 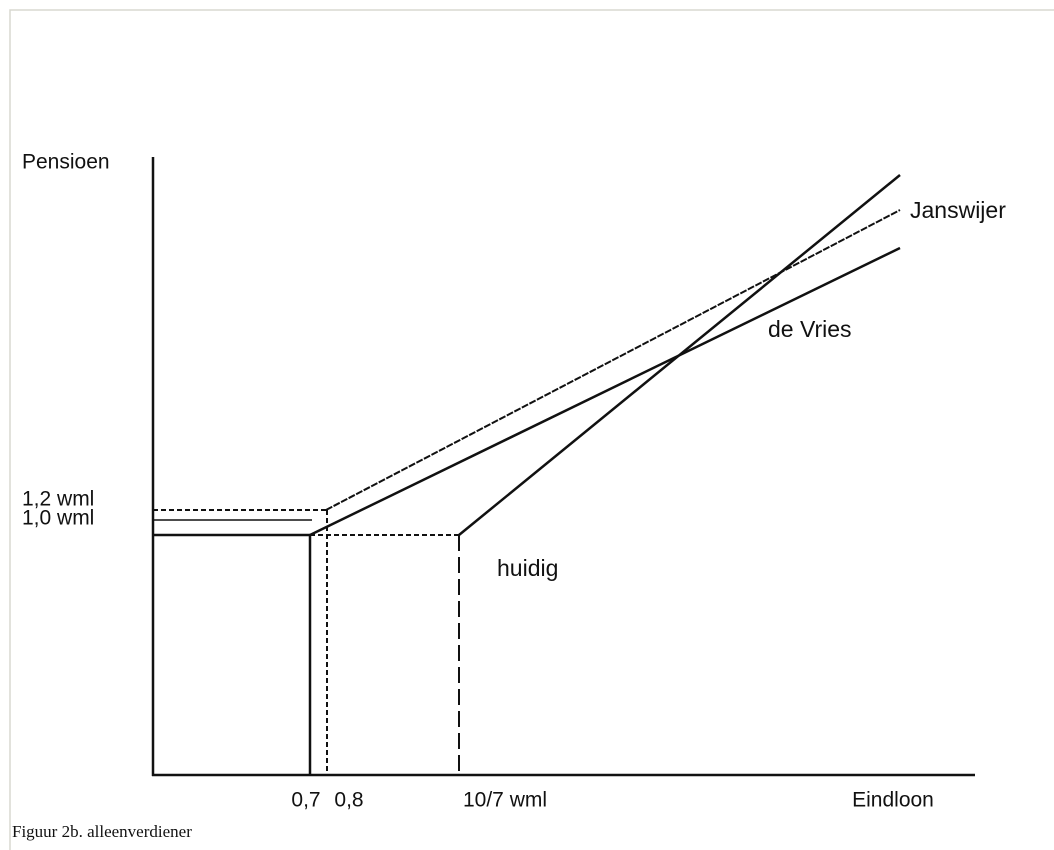 What do you see at coordinates (305, 800) in the screenshot?
I see `x-label: 0,7` at bounding box center [305, 800].